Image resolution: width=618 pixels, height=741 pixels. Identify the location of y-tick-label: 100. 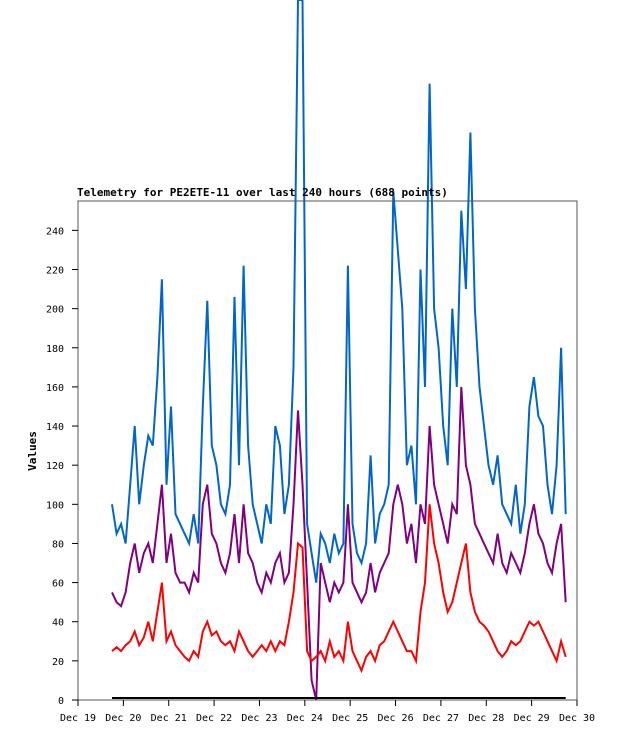
(55, 505).